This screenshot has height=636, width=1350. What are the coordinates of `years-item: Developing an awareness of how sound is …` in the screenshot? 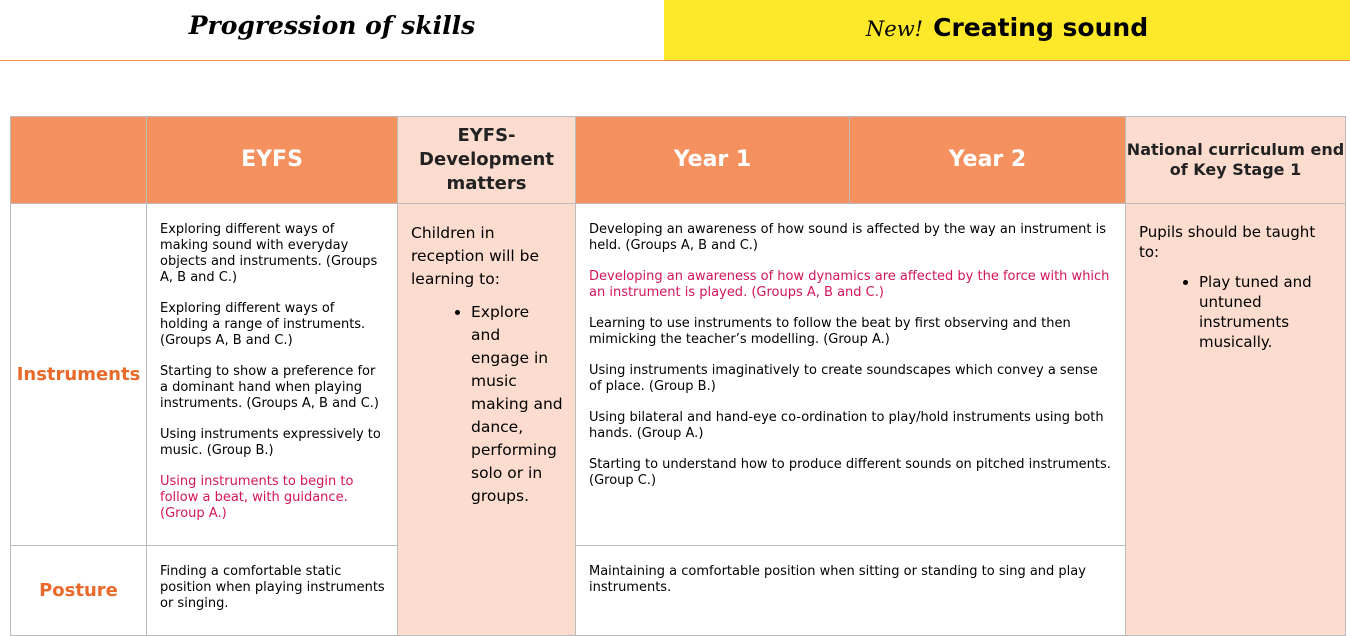 It's located at (848, 237).